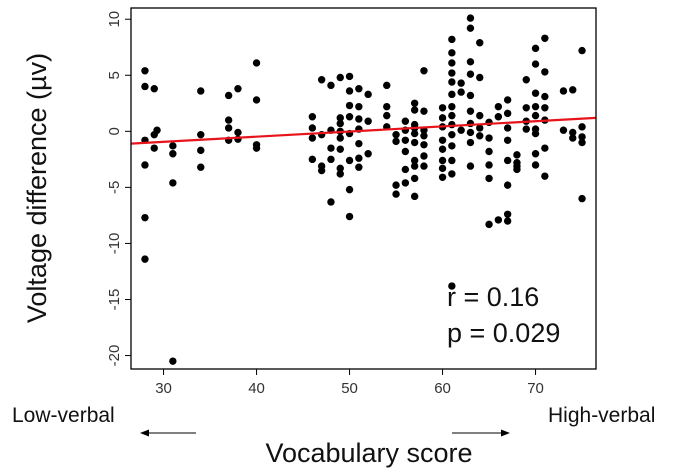  What do you see at coordinates (114, 19) in the screenshot?
I see `y-tick-label: 10` at bounding box center [114, 19].